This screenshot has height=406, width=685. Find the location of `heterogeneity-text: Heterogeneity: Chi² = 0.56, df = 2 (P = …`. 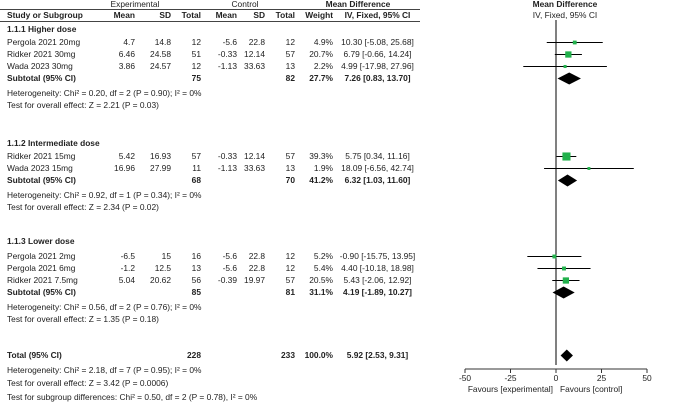

heterogeneity-text: Heterogeneity: Chi² = 0.56, df = 2 (P = … is located at coordinates (104, 307).